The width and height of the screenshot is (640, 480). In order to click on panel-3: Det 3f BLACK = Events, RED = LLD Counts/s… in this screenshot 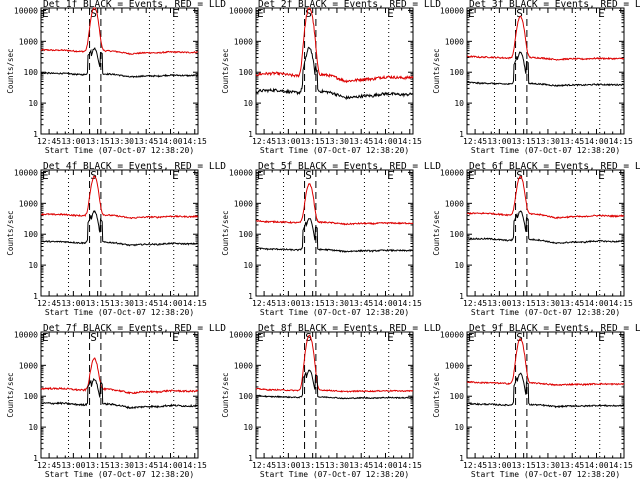, I will do `click(536, 77)`.